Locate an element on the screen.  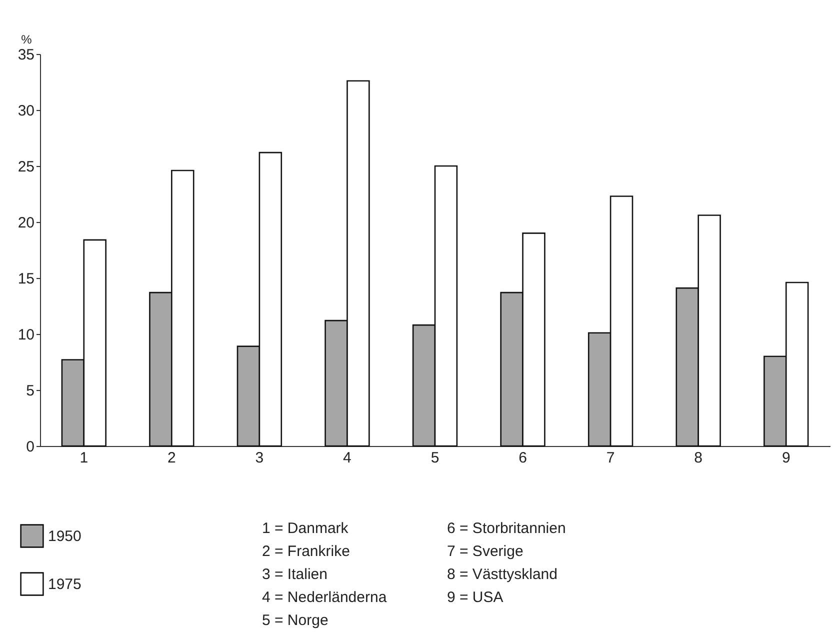
x-tick-label: 9 is located at coordinates (786, 458).